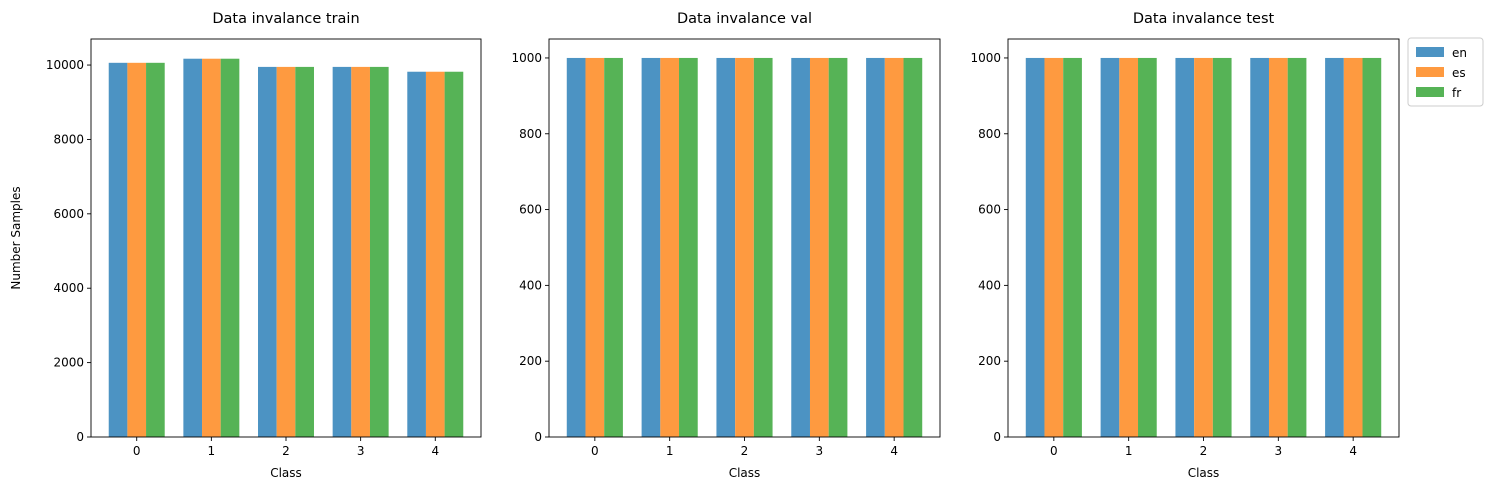  What do you see at coordinates (1459, 53) in the screenshot?
I see `legend-label-en: en` at bounding box center [1459, 53].